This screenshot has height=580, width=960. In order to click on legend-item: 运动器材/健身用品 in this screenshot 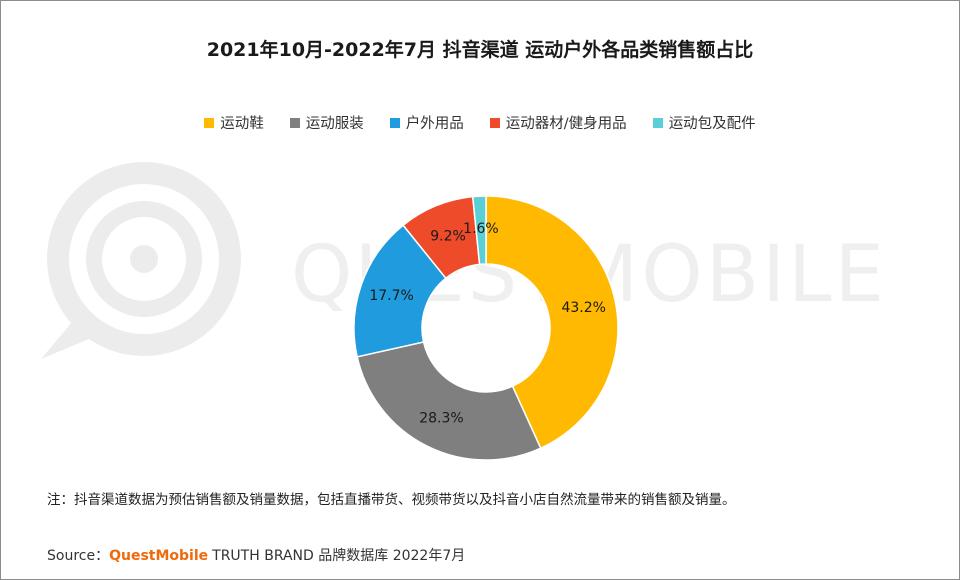, I will do `click(558, 122)`.